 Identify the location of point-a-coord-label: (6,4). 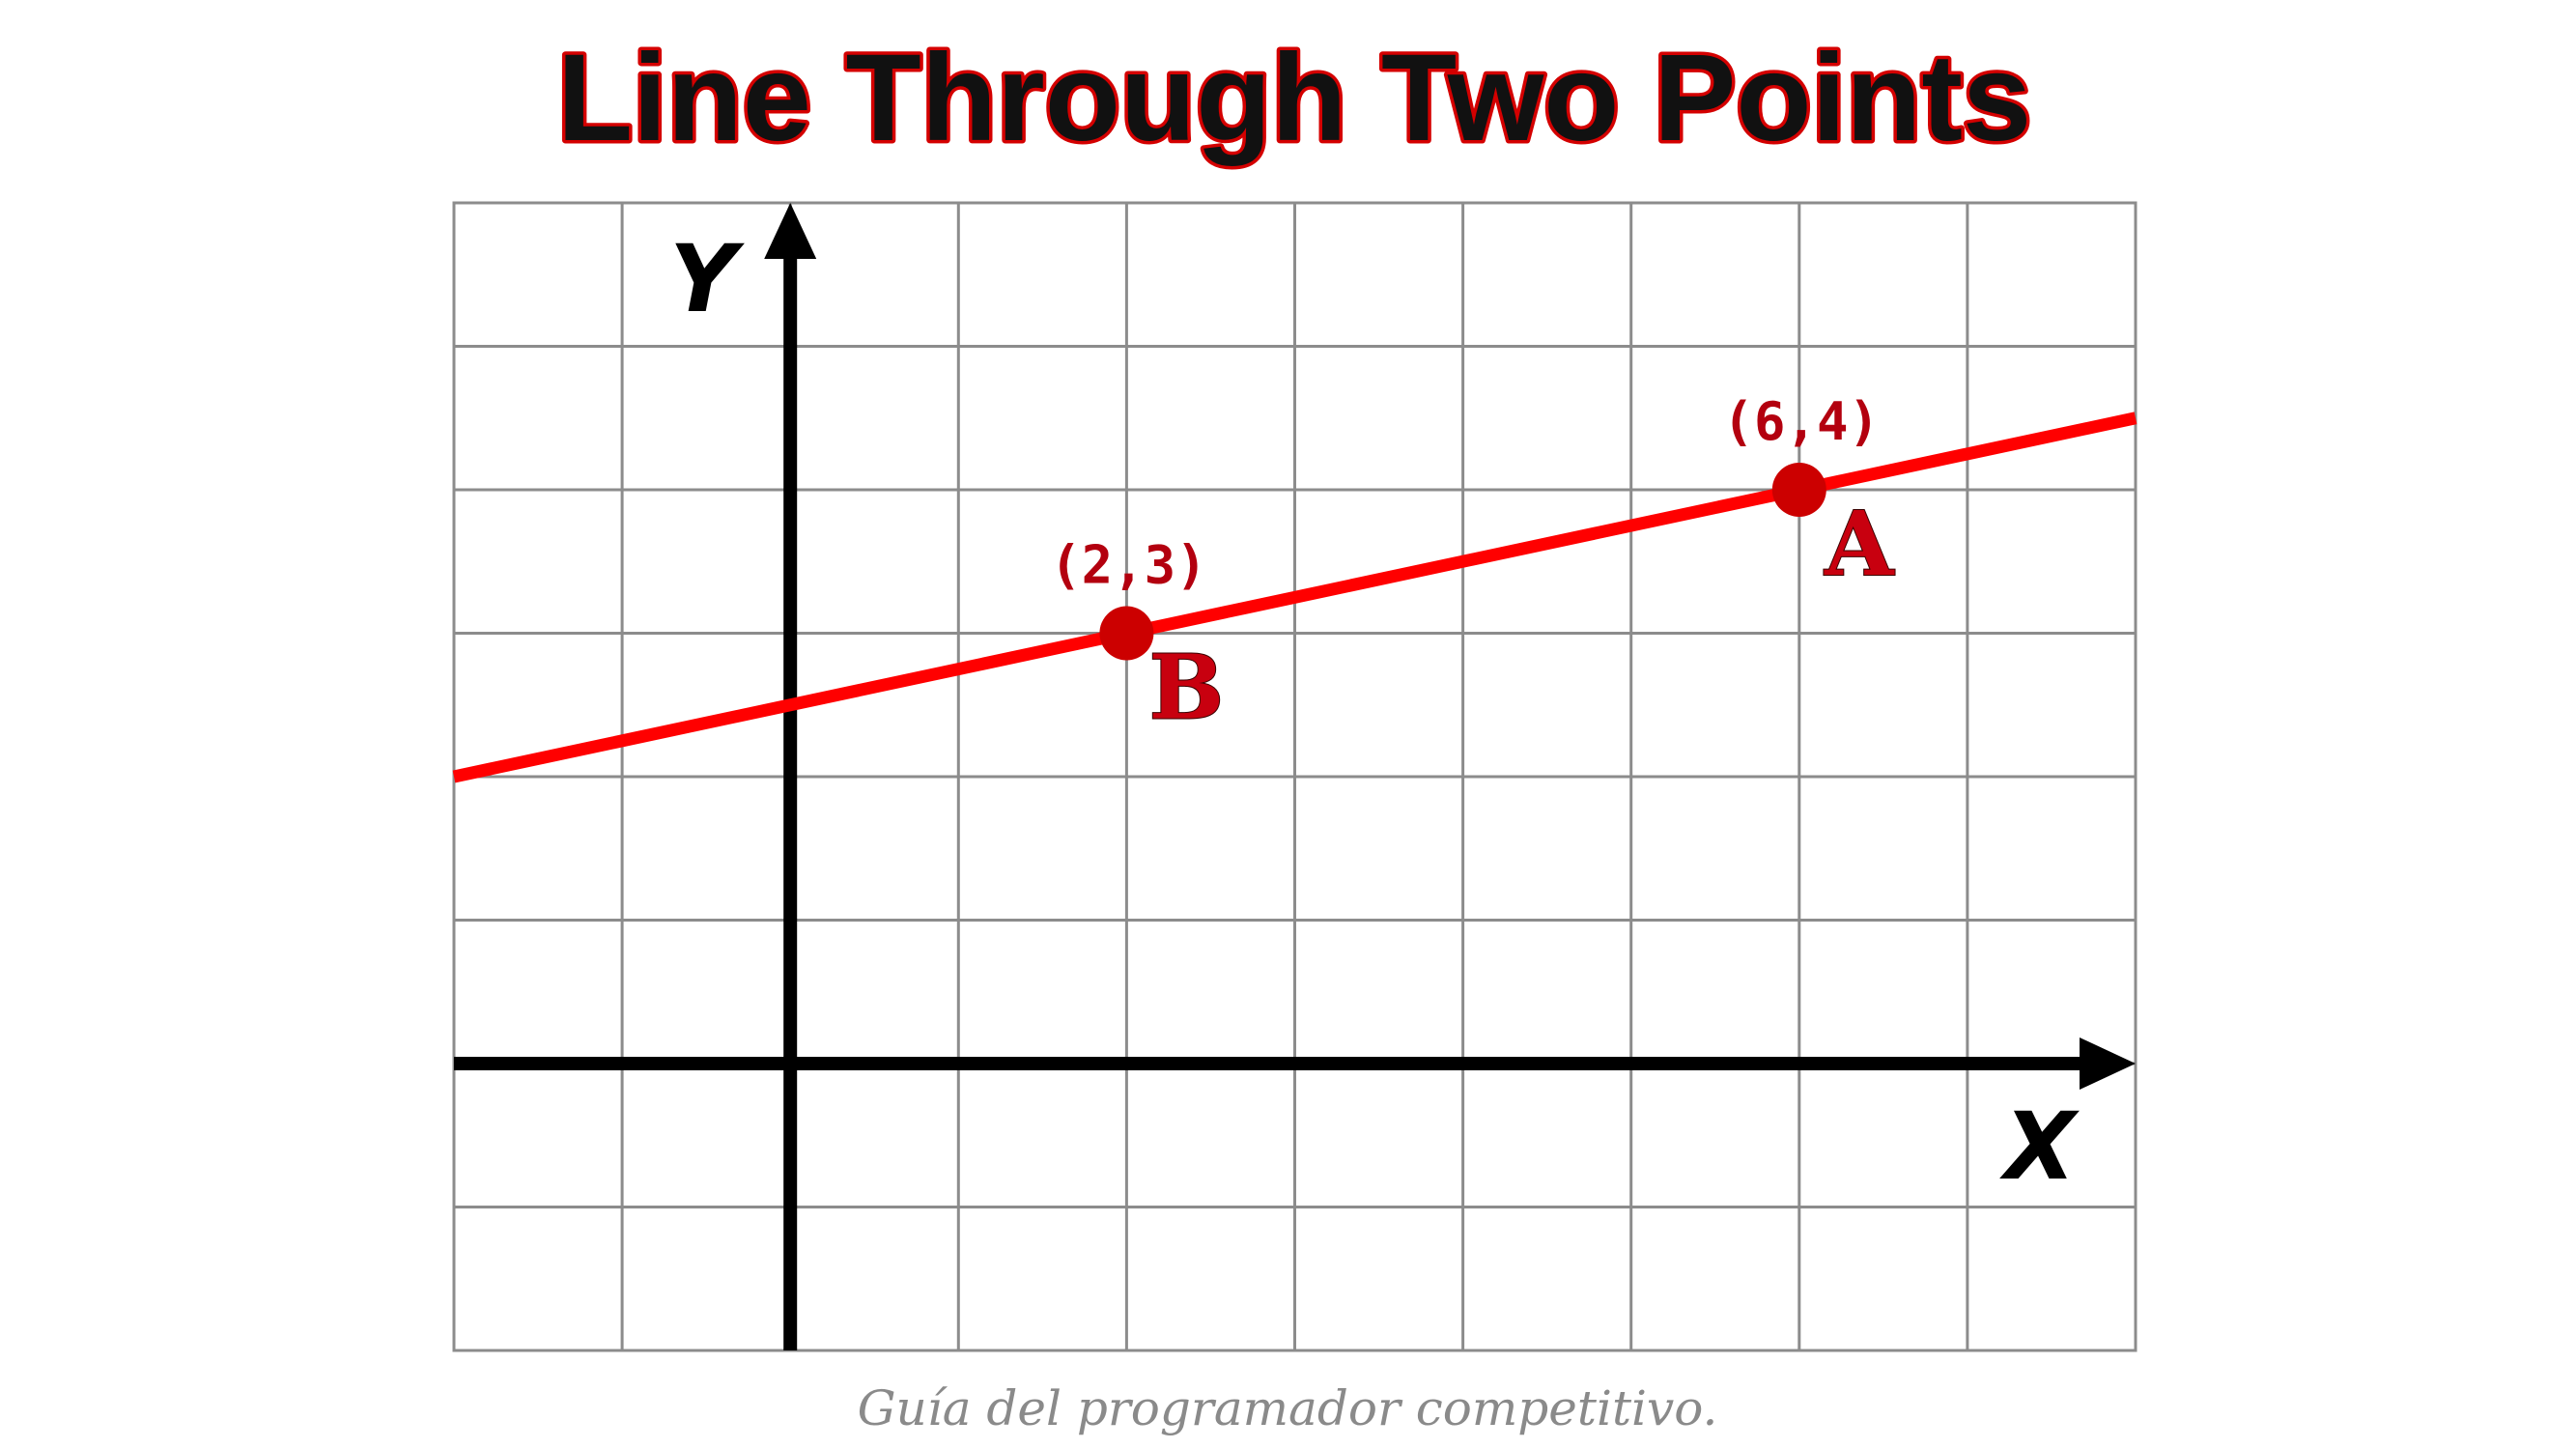
(1802, 421).